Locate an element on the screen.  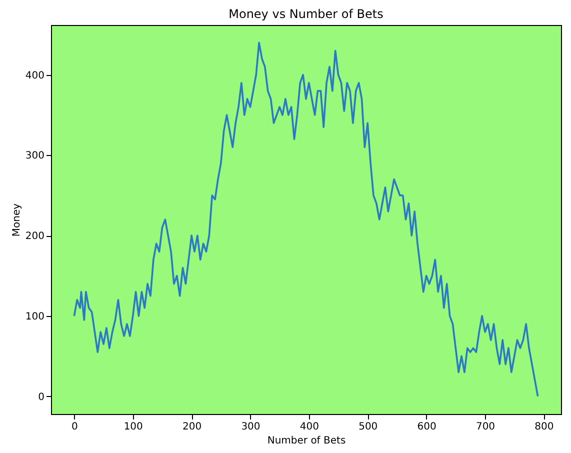
y-tick-label: 300 is located at coordinates (34, 156).